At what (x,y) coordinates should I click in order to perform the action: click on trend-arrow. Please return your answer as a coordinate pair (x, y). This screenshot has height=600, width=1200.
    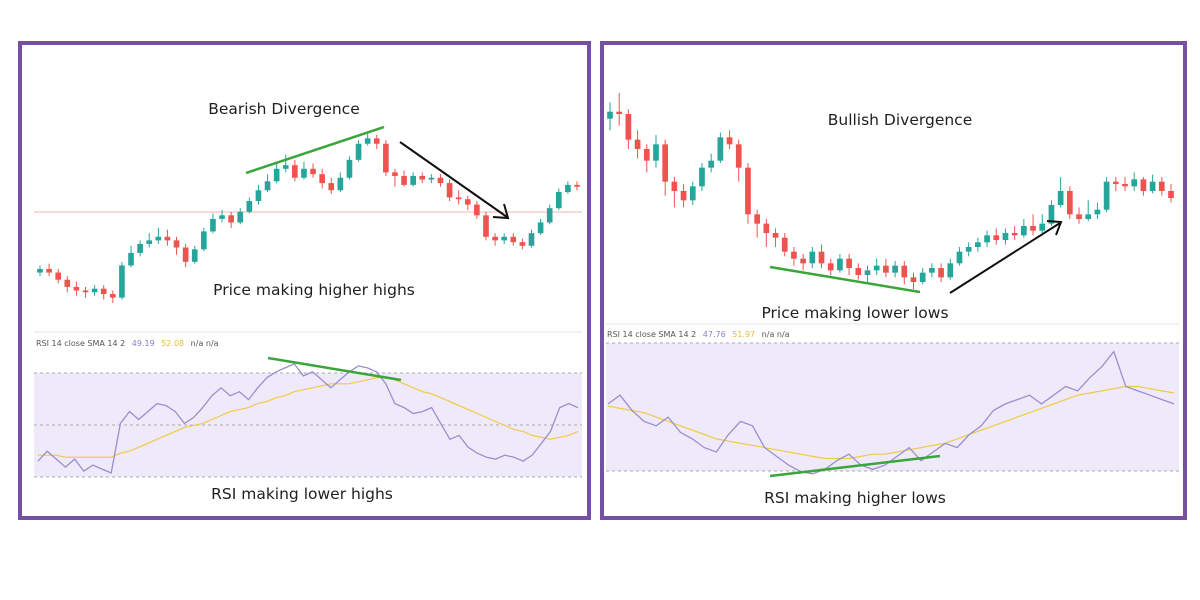
    Looking at the image, I should click on (1005, 258).